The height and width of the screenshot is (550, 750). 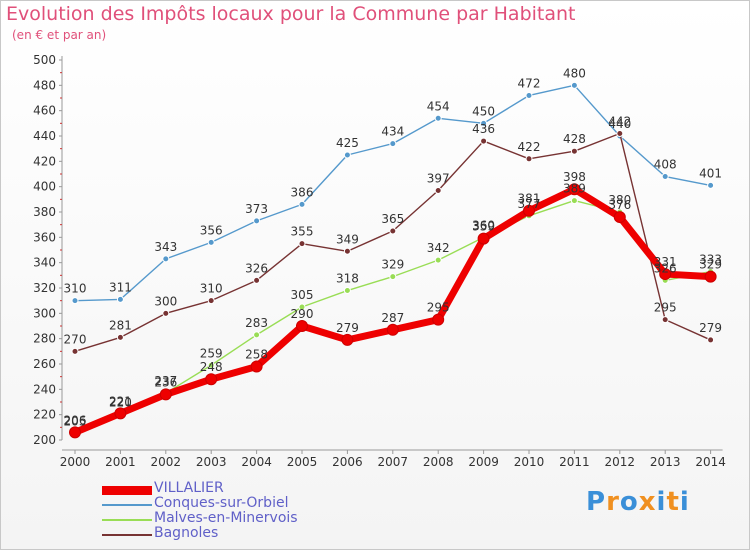 I want to click on value-label-villalier-2004: 258, so click(x=256, y=355).